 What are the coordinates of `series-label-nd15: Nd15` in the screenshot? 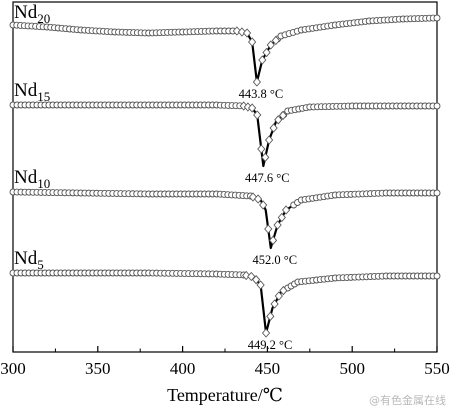 It's located at (32, 92).